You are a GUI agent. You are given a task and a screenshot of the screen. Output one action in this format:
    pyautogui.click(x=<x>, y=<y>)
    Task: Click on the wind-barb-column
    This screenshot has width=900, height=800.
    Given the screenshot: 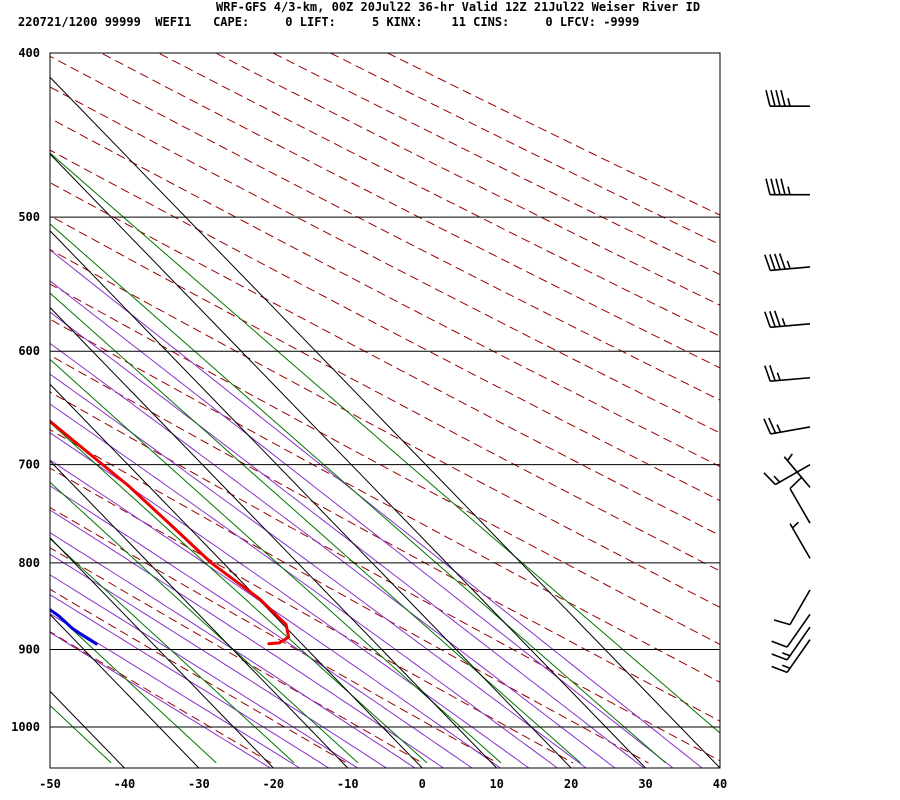 What is the action you would take?
    pyautogui.click(x=787, y=382)
    